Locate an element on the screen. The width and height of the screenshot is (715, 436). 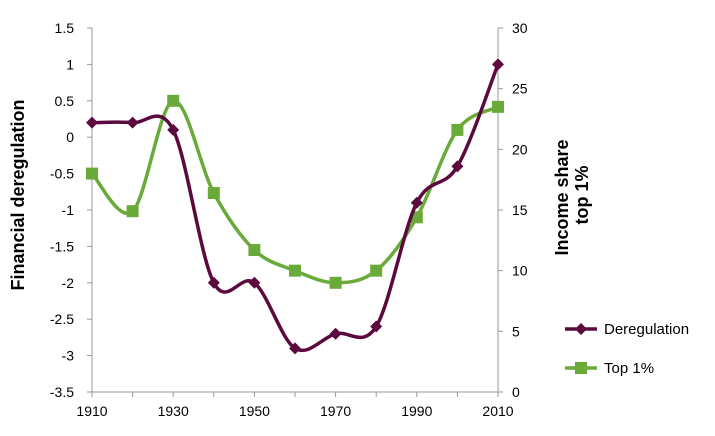
left-axis-ticks: -3.5 -3 -2.5 -2 -1.5 -1 -0.5 0 0.5 1 1.5 is located at coordinates (71, 210).